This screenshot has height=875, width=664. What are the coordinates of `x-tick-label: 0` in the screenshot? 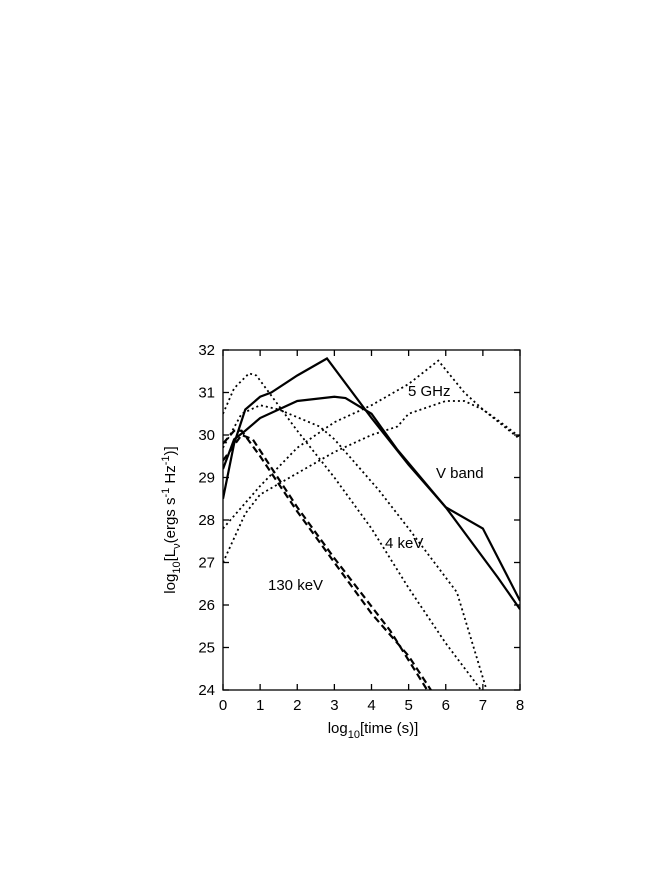 It's located at (223, 705).